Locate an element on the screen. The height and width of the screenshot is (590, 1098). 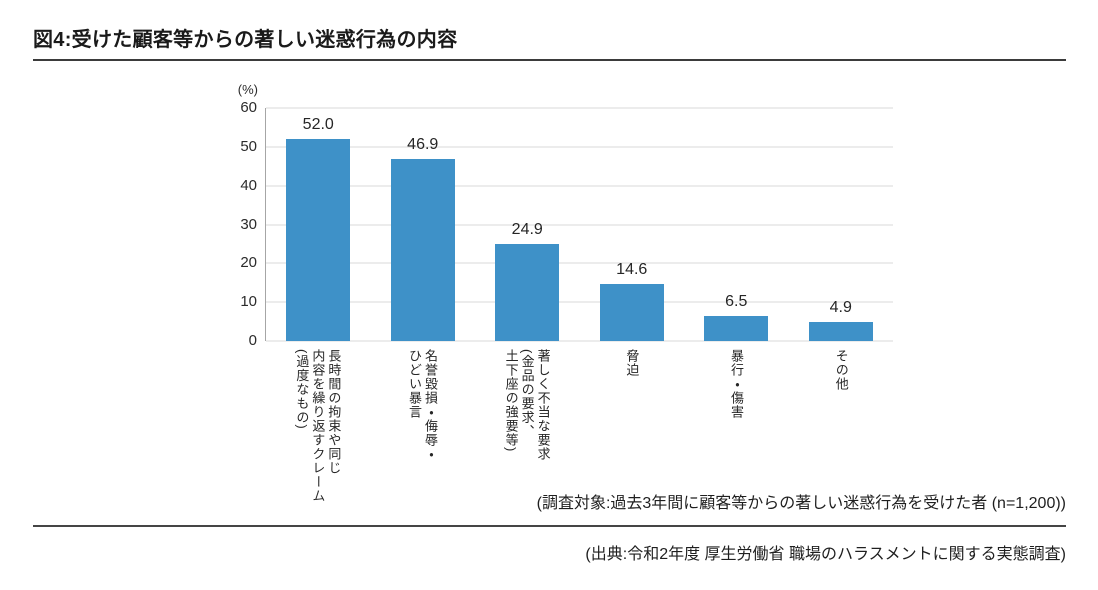
category-label: 著しく不当な要求 (金品の要求、 土下座の強要等) is located at coordinates (527, 405).